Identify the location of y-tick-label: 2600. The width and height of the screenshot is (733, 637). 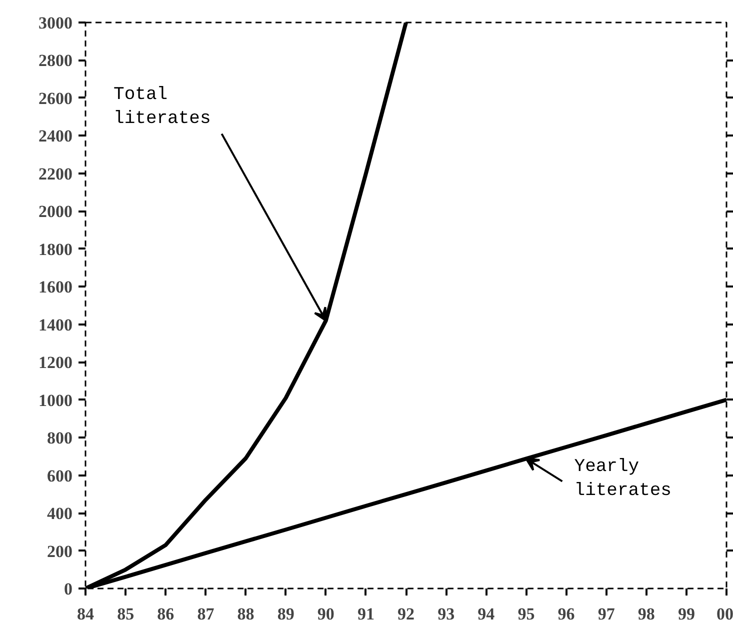
(55, 98).